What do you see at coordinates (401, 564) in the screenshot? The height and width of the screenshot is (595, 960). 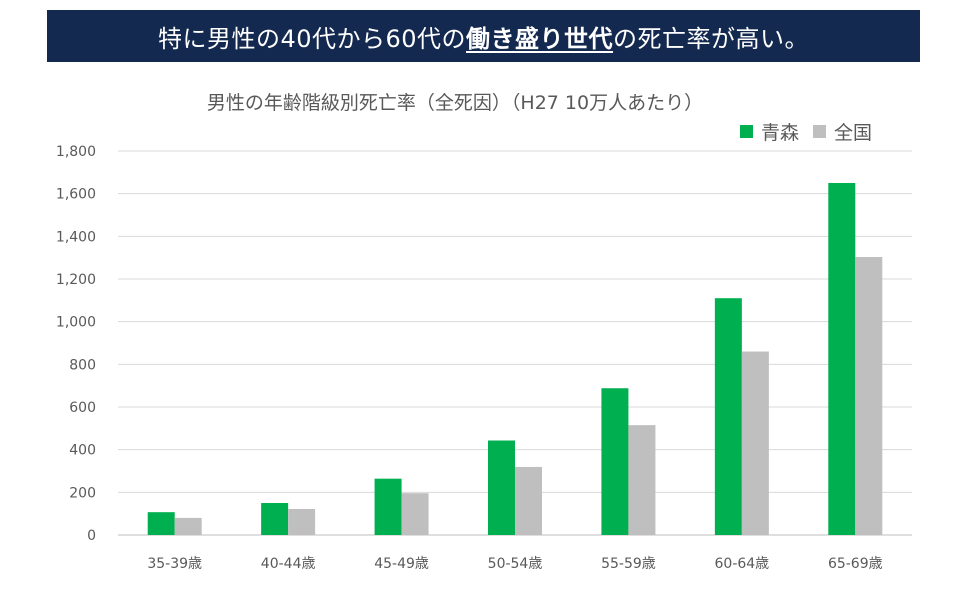 I see `x-tick-label: 45-49歳` at bounding box center [401, 564].